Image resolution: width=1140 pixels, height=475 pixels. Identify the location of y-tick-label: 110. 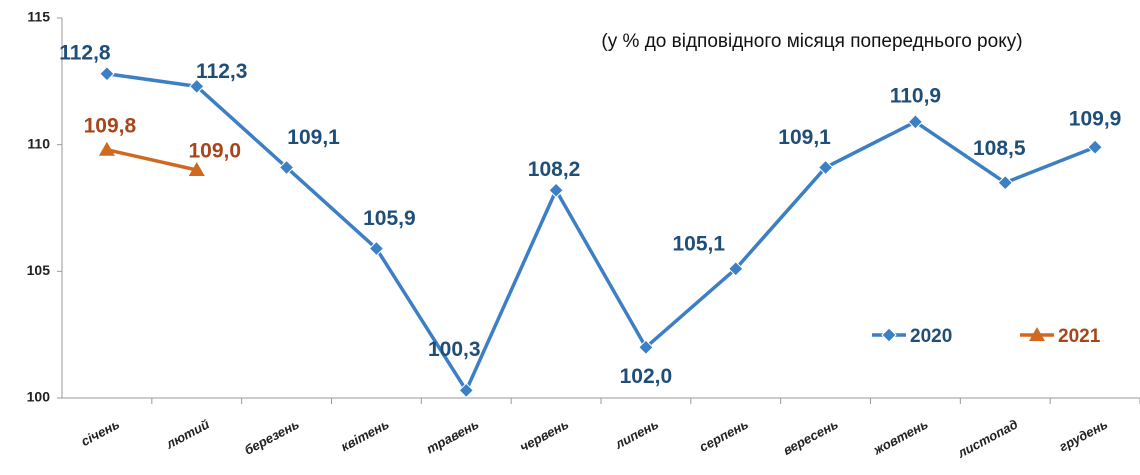
(38, 143).